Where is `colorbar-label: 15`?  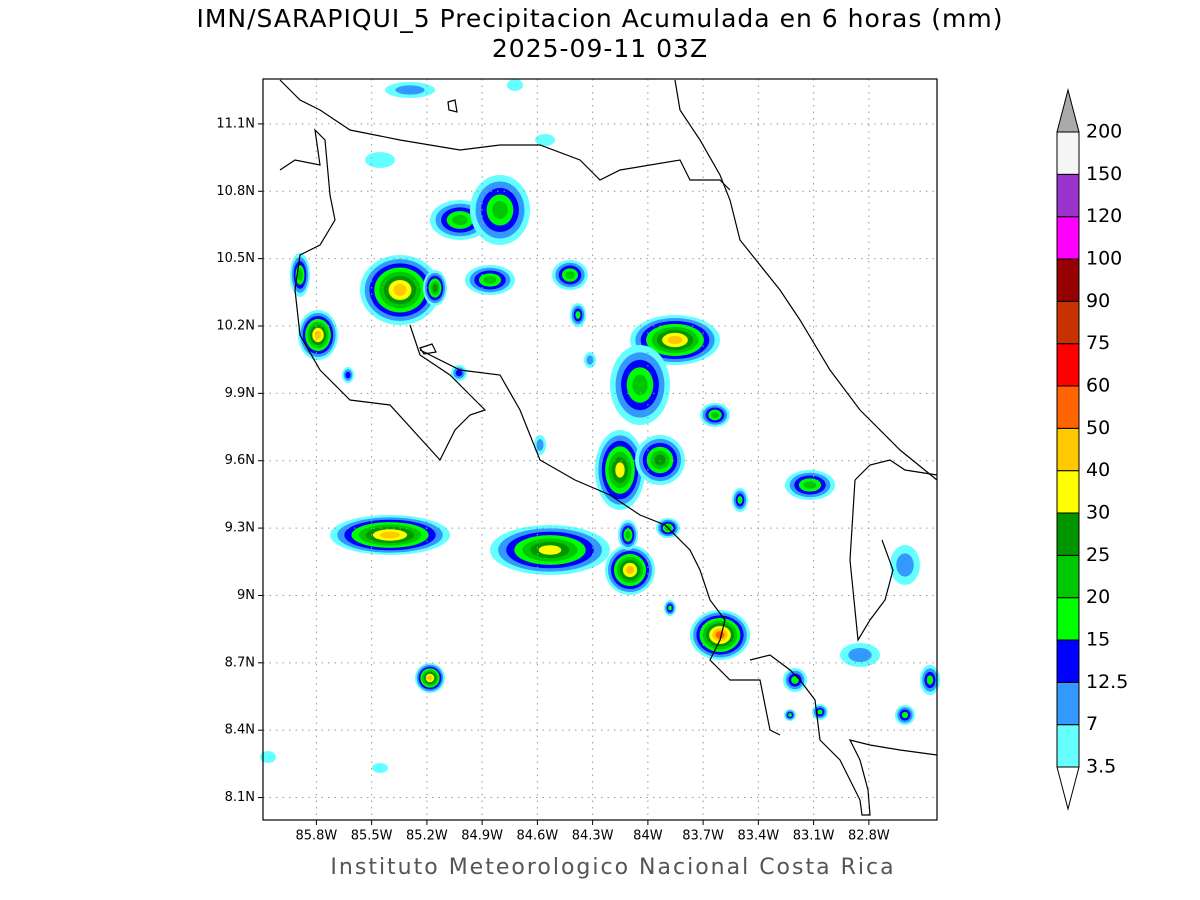
colorbar-label: 15 is located at coordinates (1098, 640).